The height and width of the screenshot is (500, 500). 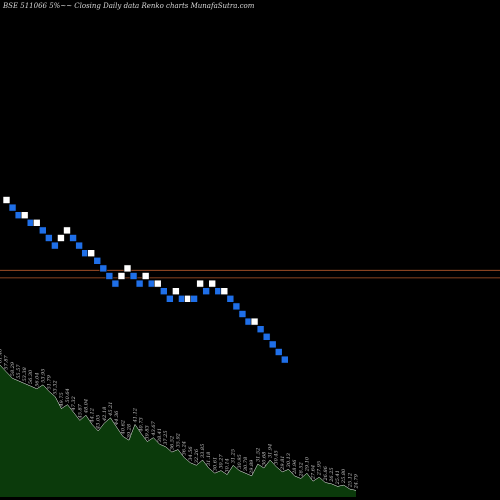 What do you see at coordinates (44, 376) in the screenshot?
I see `volume-label: 53.95` at bounding box center [44, 376].